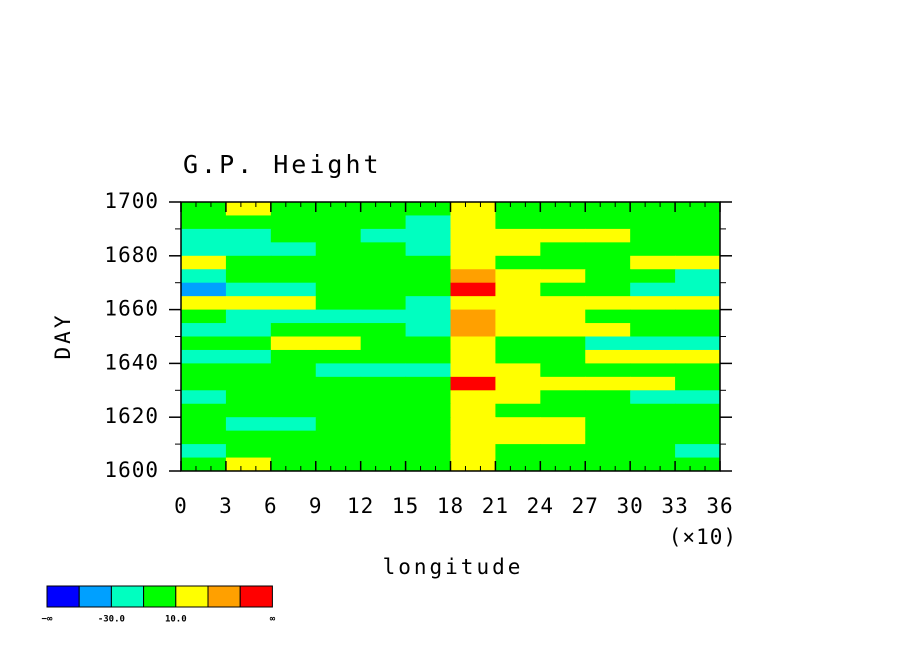 The width and height of the screenshot is (904, 654). Describe the element at coordinates (131, 416) in the screenshot. I see `y-tick-label: 1620` at that location.